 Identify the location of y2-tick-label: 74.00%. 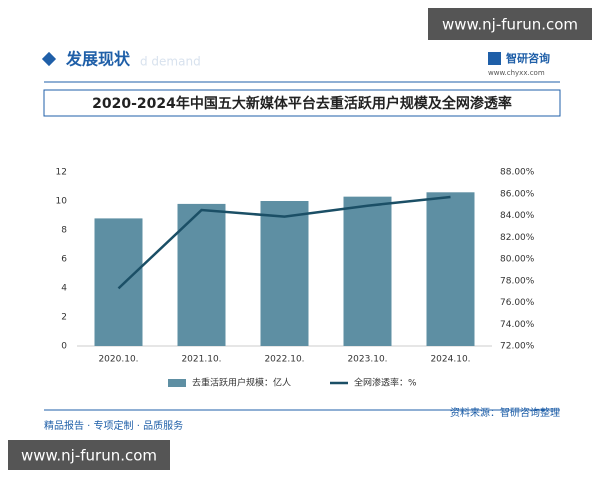
(517, 325).